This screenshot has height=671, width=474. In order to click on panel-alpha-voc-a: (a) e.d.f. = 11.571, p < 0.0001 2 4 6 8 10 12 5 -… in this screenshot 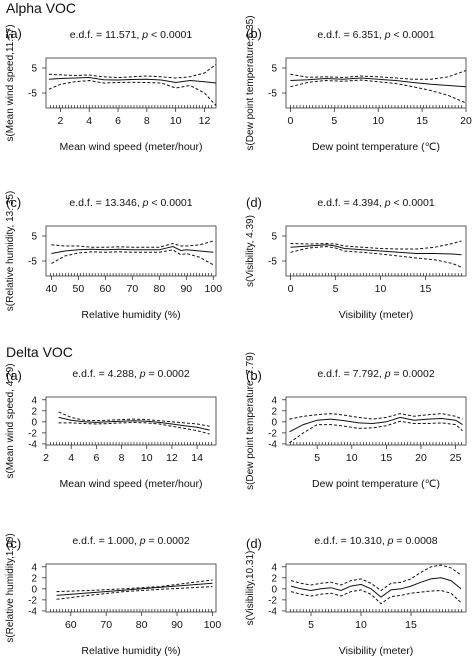, I will do `click(111, 88)`.